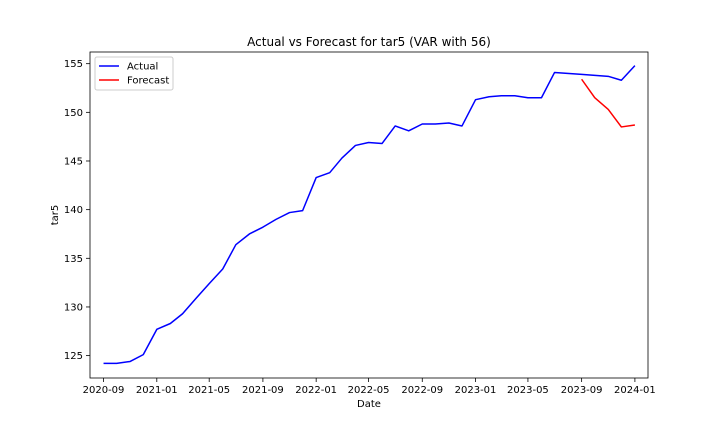  What do you see at coordinates (608, 103) in the screenshot?
I see `series-line-forecast` at bounding box center [608, 103].